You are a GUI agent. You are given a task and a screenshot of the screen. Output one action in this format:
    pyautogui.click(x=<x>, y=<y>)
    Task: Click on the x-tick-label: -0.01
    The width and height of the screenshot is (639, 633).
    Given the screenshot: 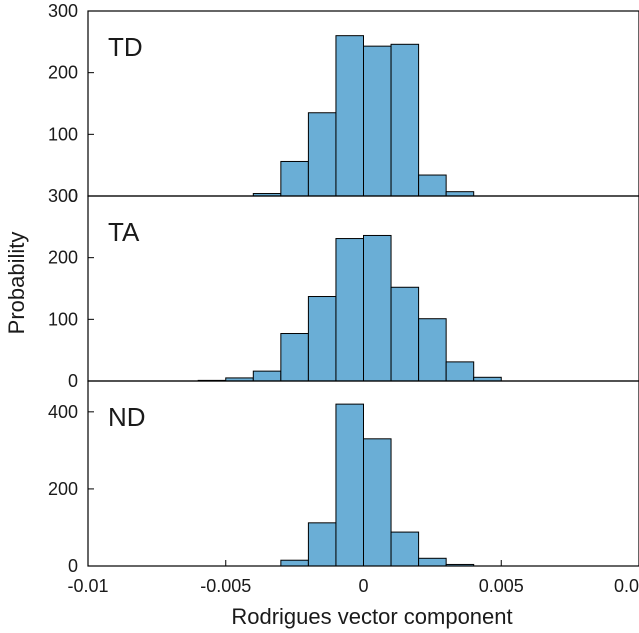 What is the action you would take?
    pyautogui.click(x=87, y=586)
    